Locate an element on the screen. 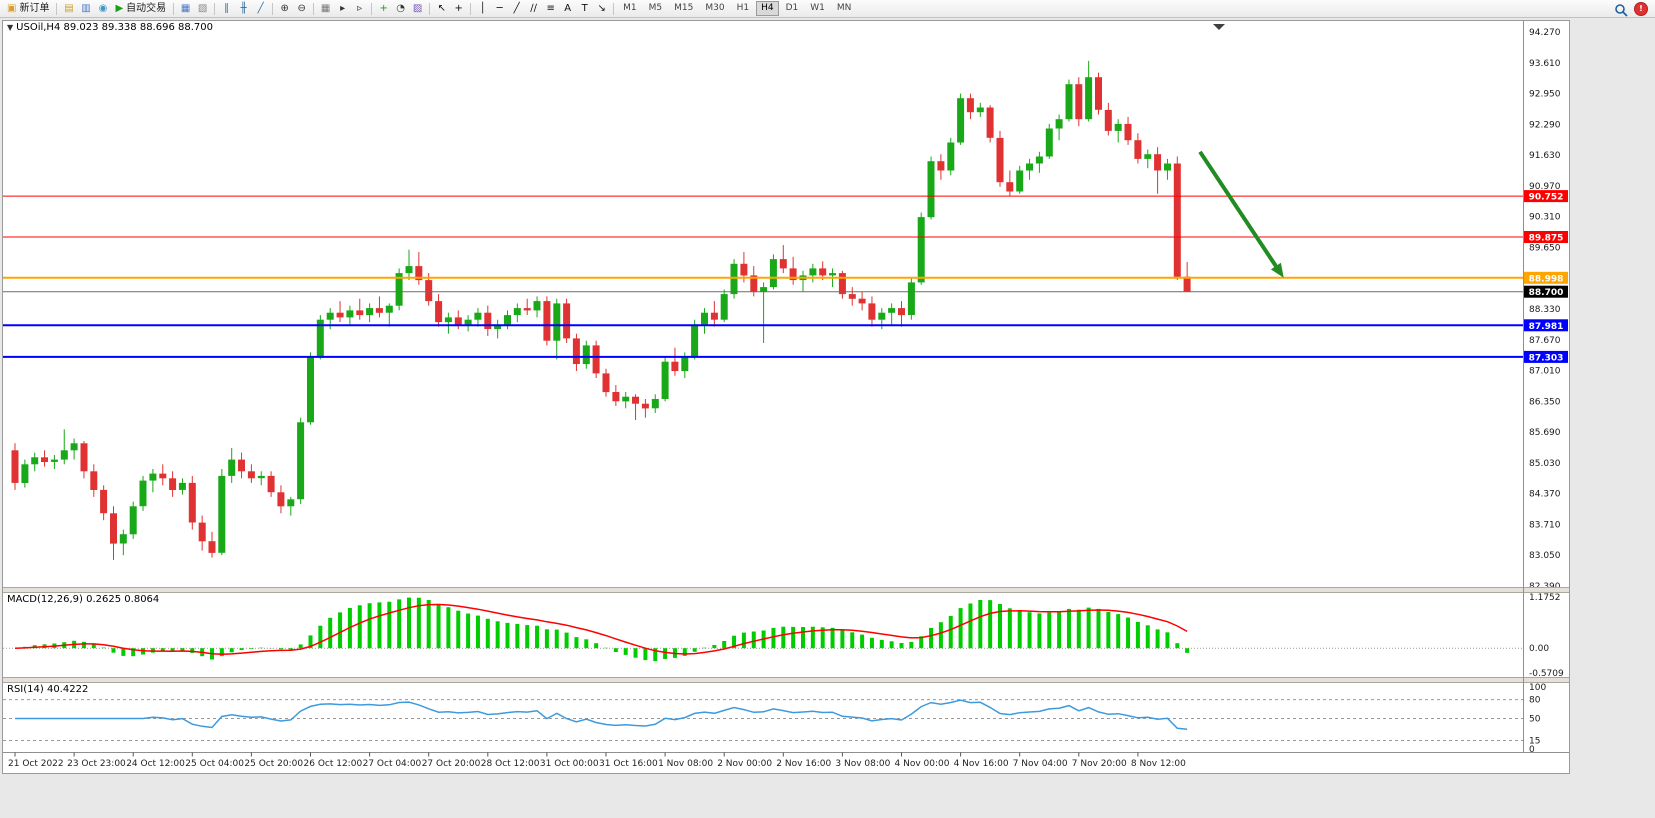 This screenshot has width=1655, height=818. zoom-out-icon: ⊖ is located at coordinates (301, 8).